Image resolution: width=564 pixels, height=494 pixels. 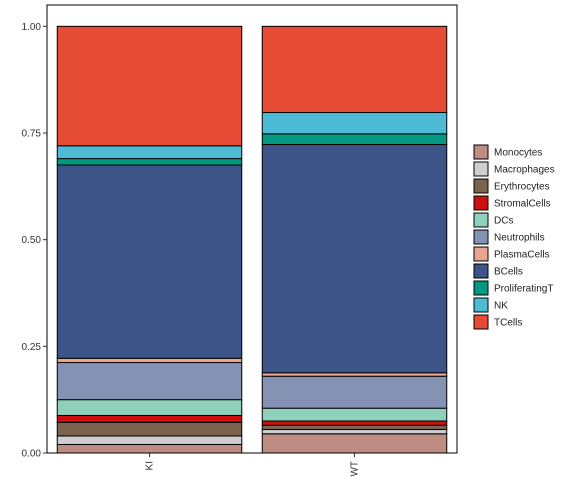 I want to click on legend-key-dcs, so click(x=481, y=220).